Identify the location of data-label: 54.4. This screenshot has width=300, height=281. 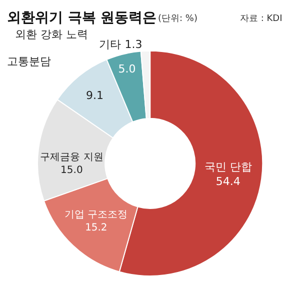
(228, 181).